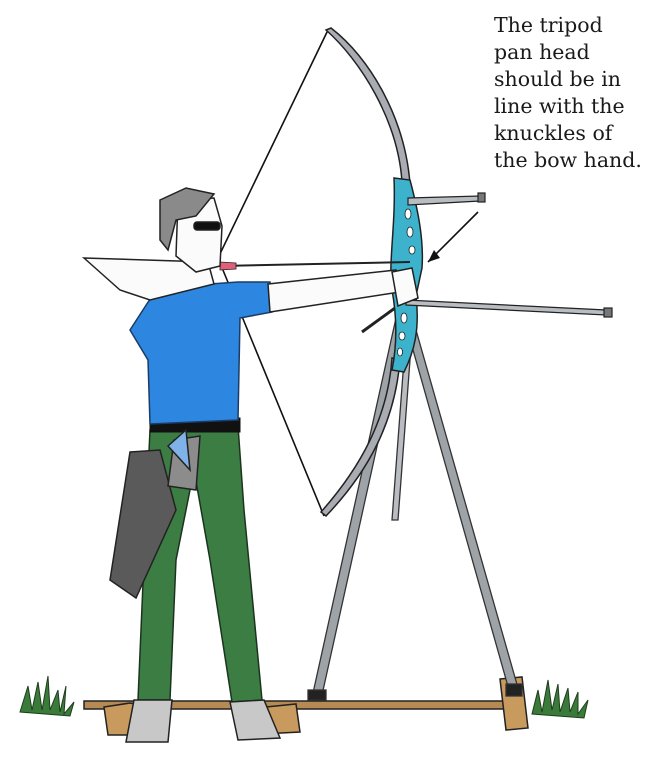 The image size is (660, 760). Describe the element at coordinates (434, 256) in the screenshot. I see `annotation-pointer-arrowhead` at that location.